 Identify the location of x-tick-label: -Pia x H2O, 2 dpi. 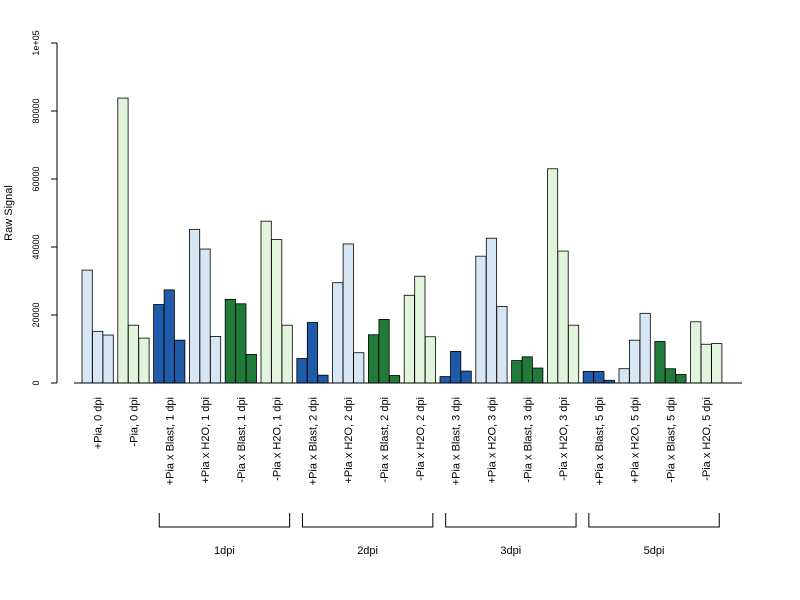
(421, 439).